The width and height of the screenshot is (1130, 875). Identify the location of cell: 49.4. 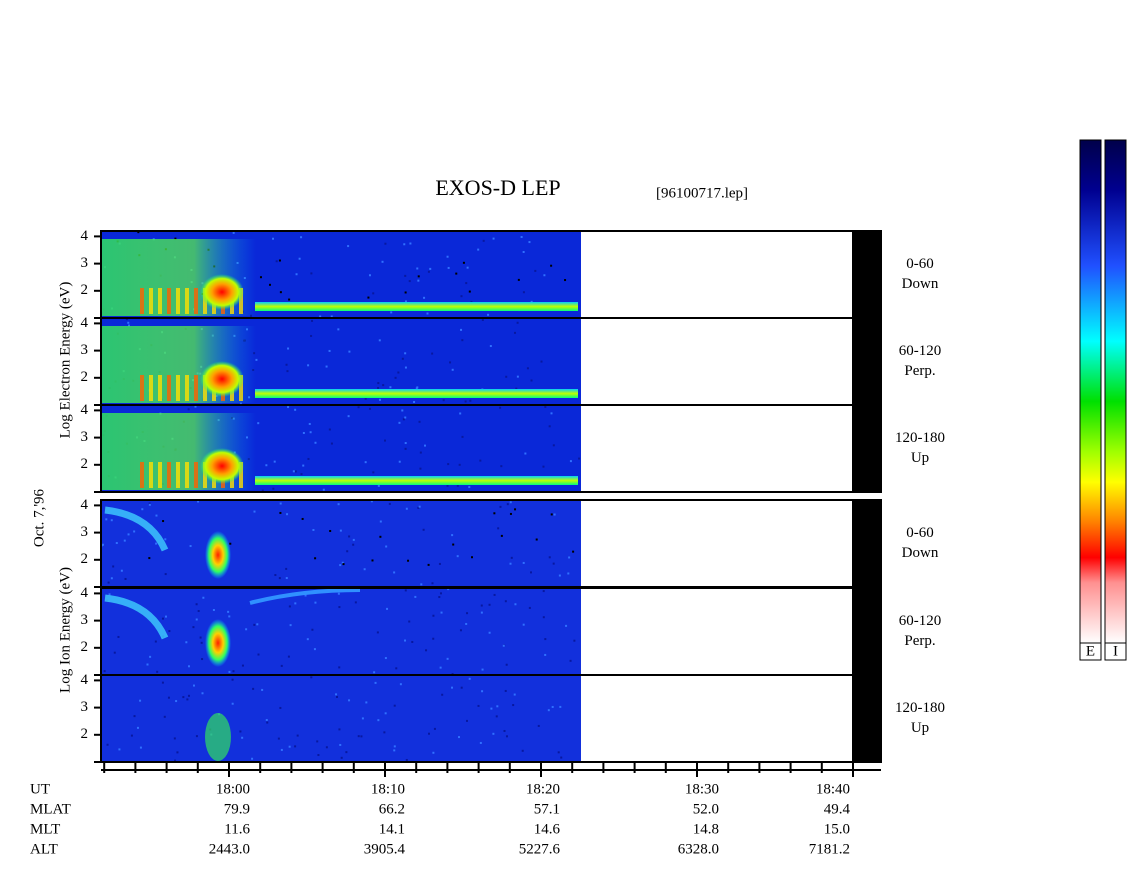
(837, 809).